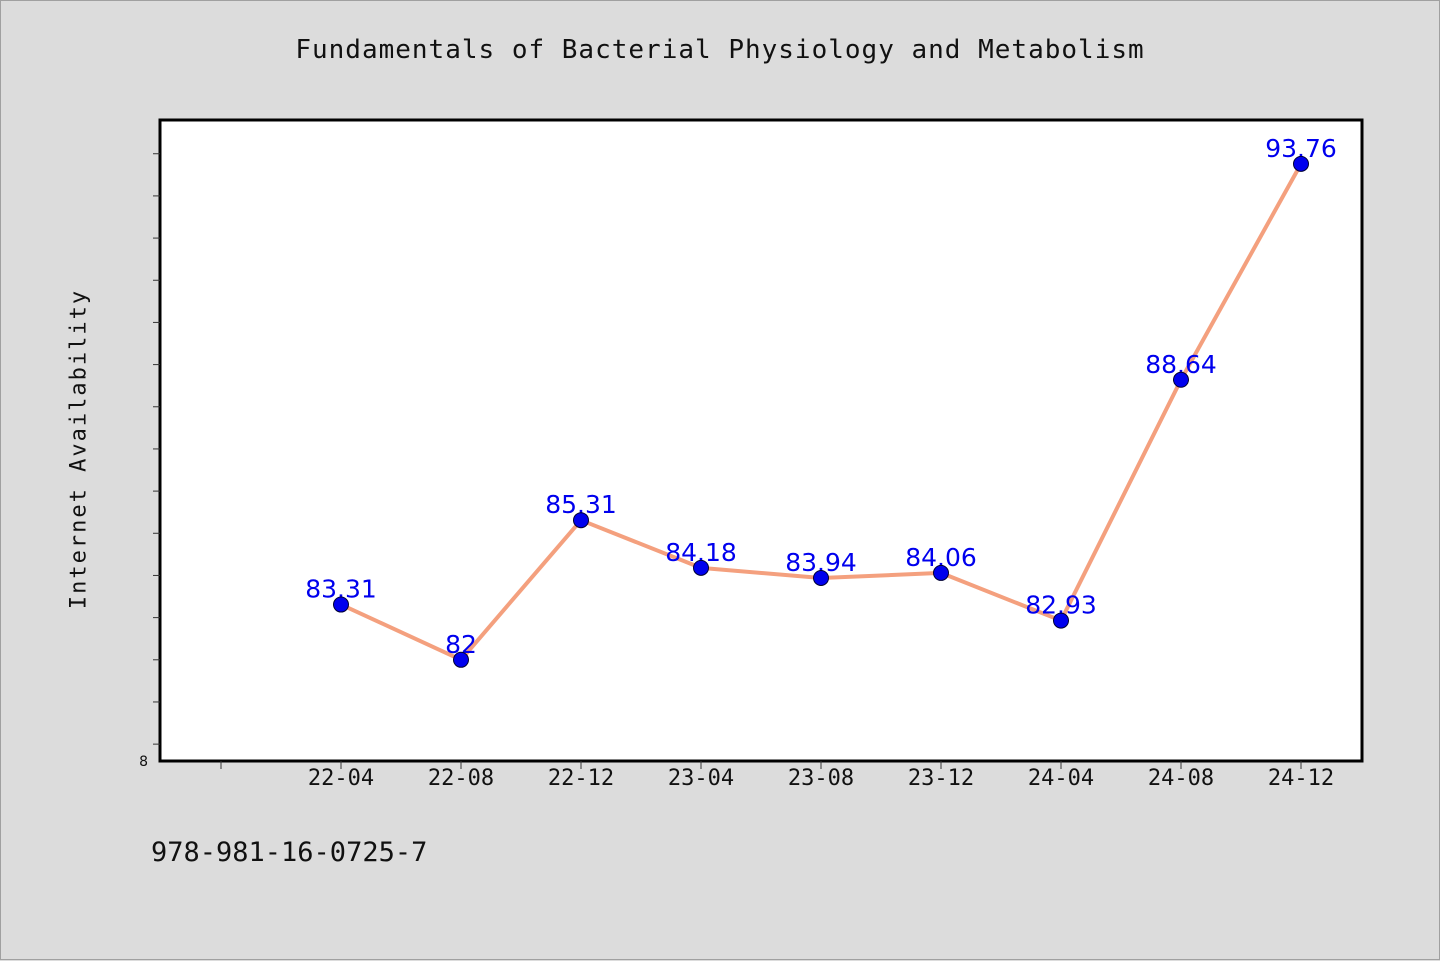 This screenshot has width=1440, height=961. I want to click on x-tick-label: 24-12, so click(1301, 778).